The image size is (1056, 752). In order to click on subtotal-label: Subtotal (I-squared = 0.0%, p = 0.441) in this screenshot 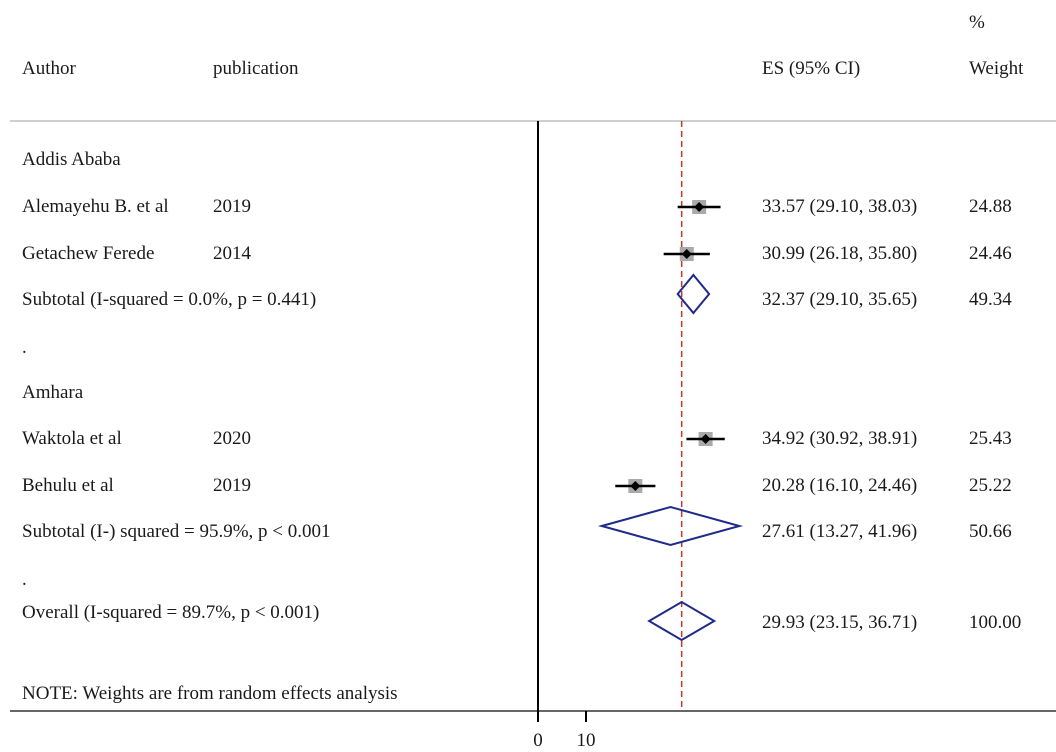, I will do `click(169, 299)`.